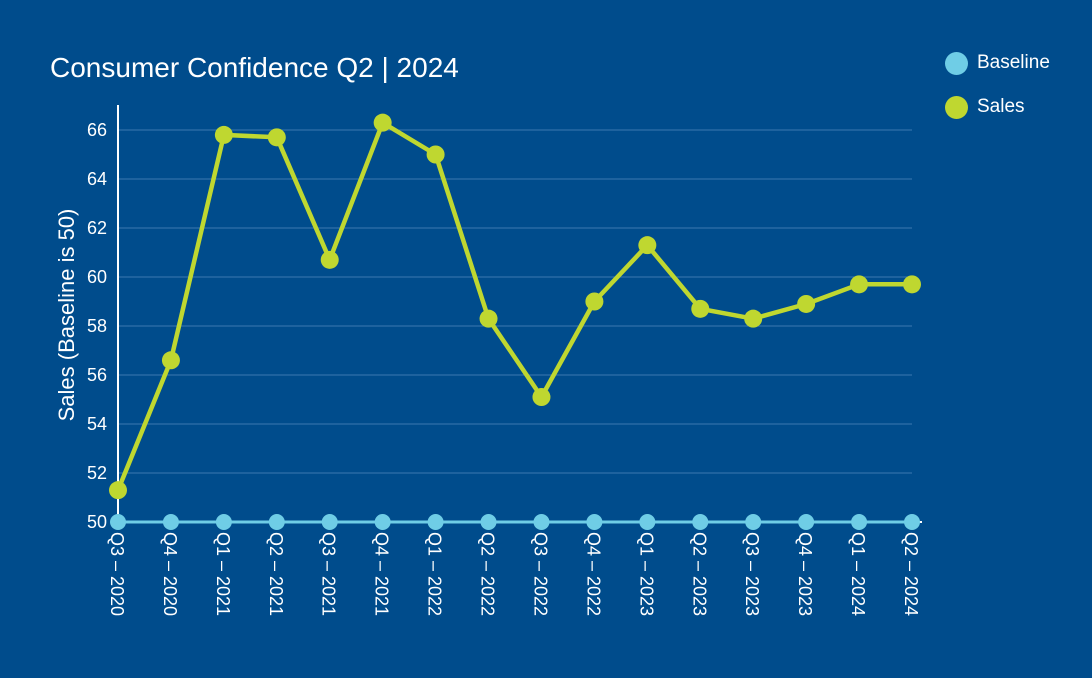 Image resolution: width=1092 pixels, height=678 pixels. I want to click on legend-marker-baseline, so click(956, 63).